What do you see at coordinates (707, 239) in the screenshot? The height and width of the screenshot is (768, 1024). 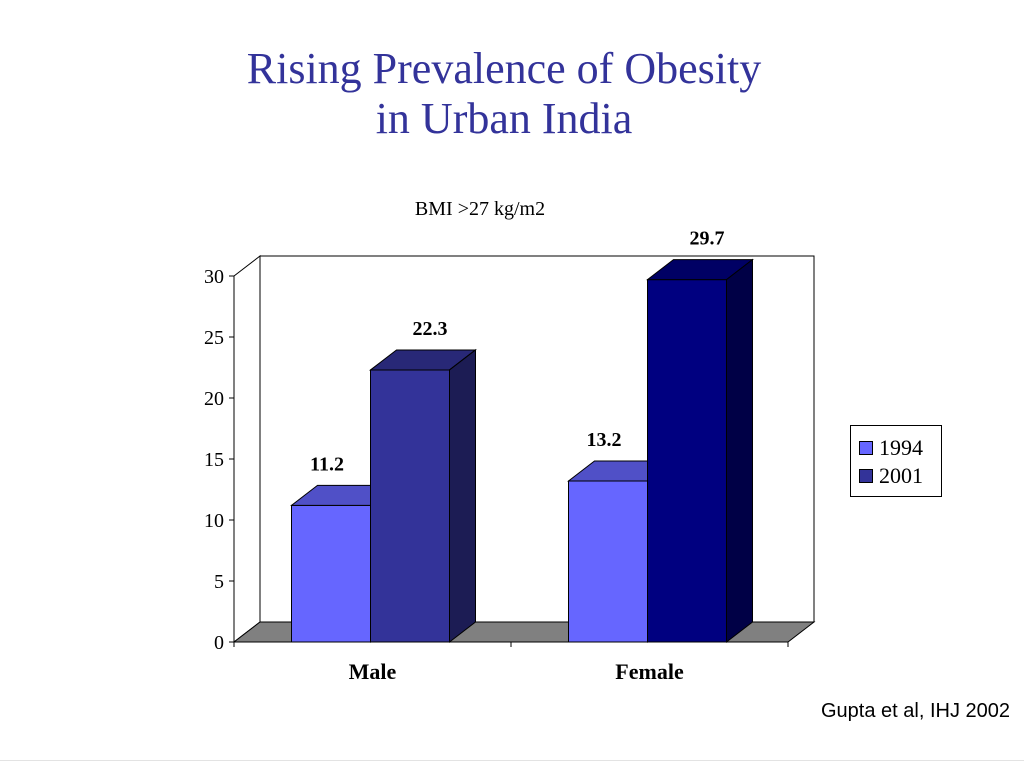 I see `data-label-female-2001: 29.7` at bounding box center [707, 239].